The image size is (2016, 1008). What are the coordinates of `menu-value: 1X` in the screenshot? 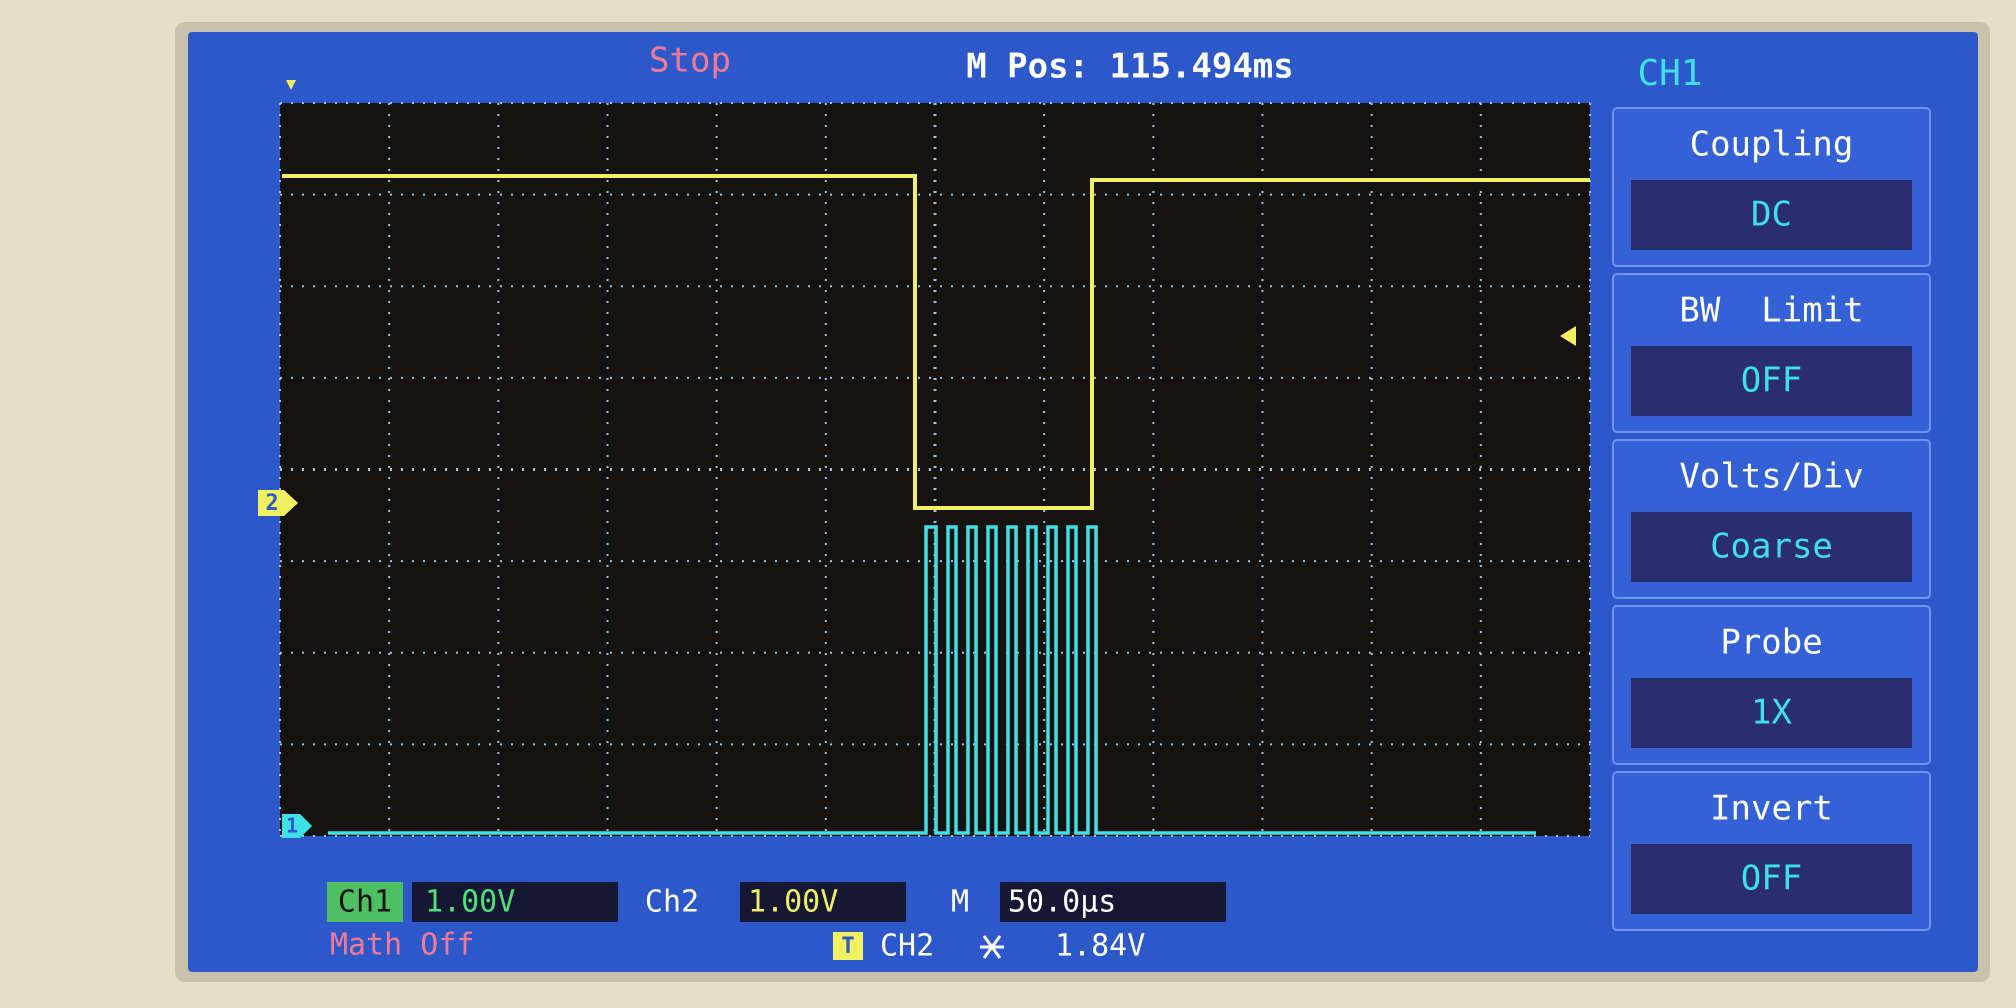 It's located at (1771, 713).